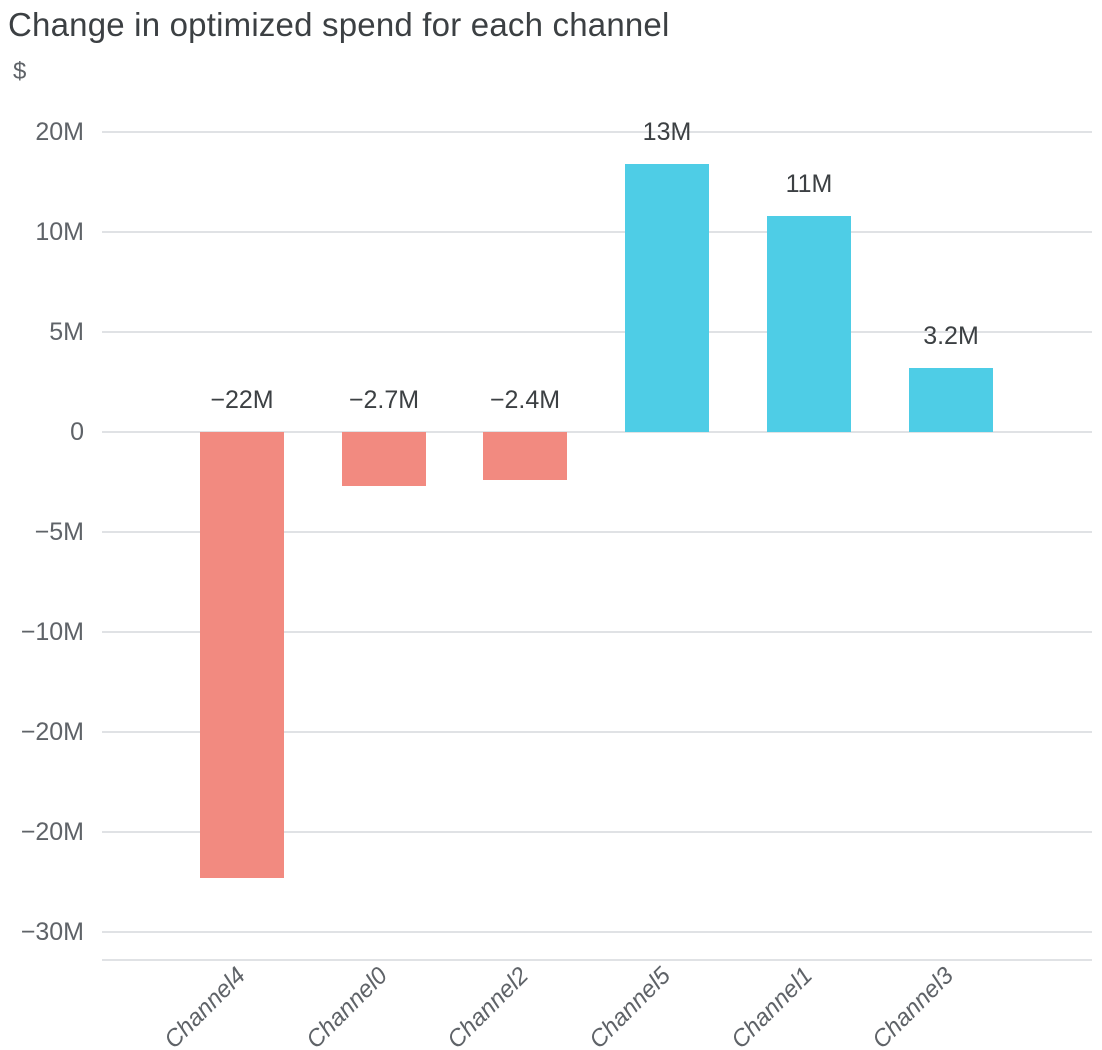  I want to click on y-axis-unit-label: $, so click(20, 71).